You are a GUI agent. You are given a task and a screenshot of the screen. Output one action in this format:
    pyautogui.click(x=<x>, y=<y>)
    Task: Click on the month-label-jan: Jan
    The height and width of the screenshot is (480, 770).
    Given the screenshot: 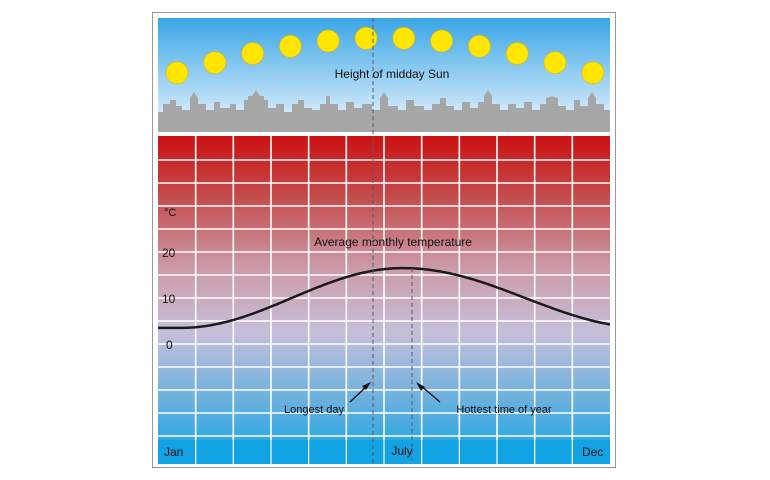 What is the action you would take?
    pyautogui.click(x=173, y=452)
    